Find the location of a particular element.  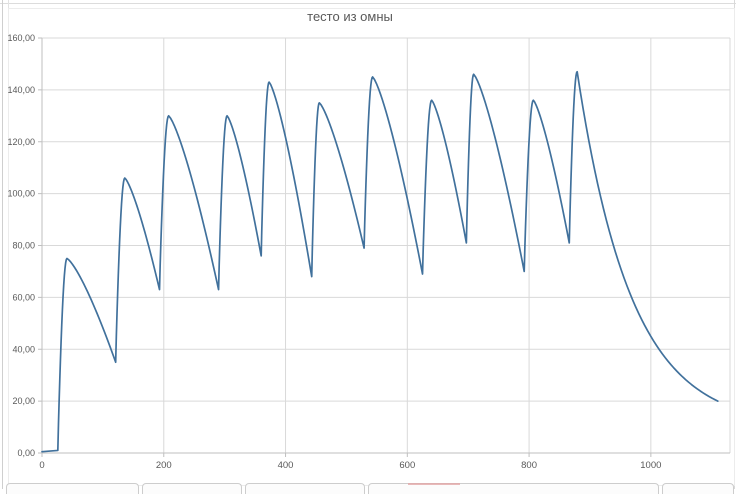

sheet-row-line-top is located at coordinates (368, 3).